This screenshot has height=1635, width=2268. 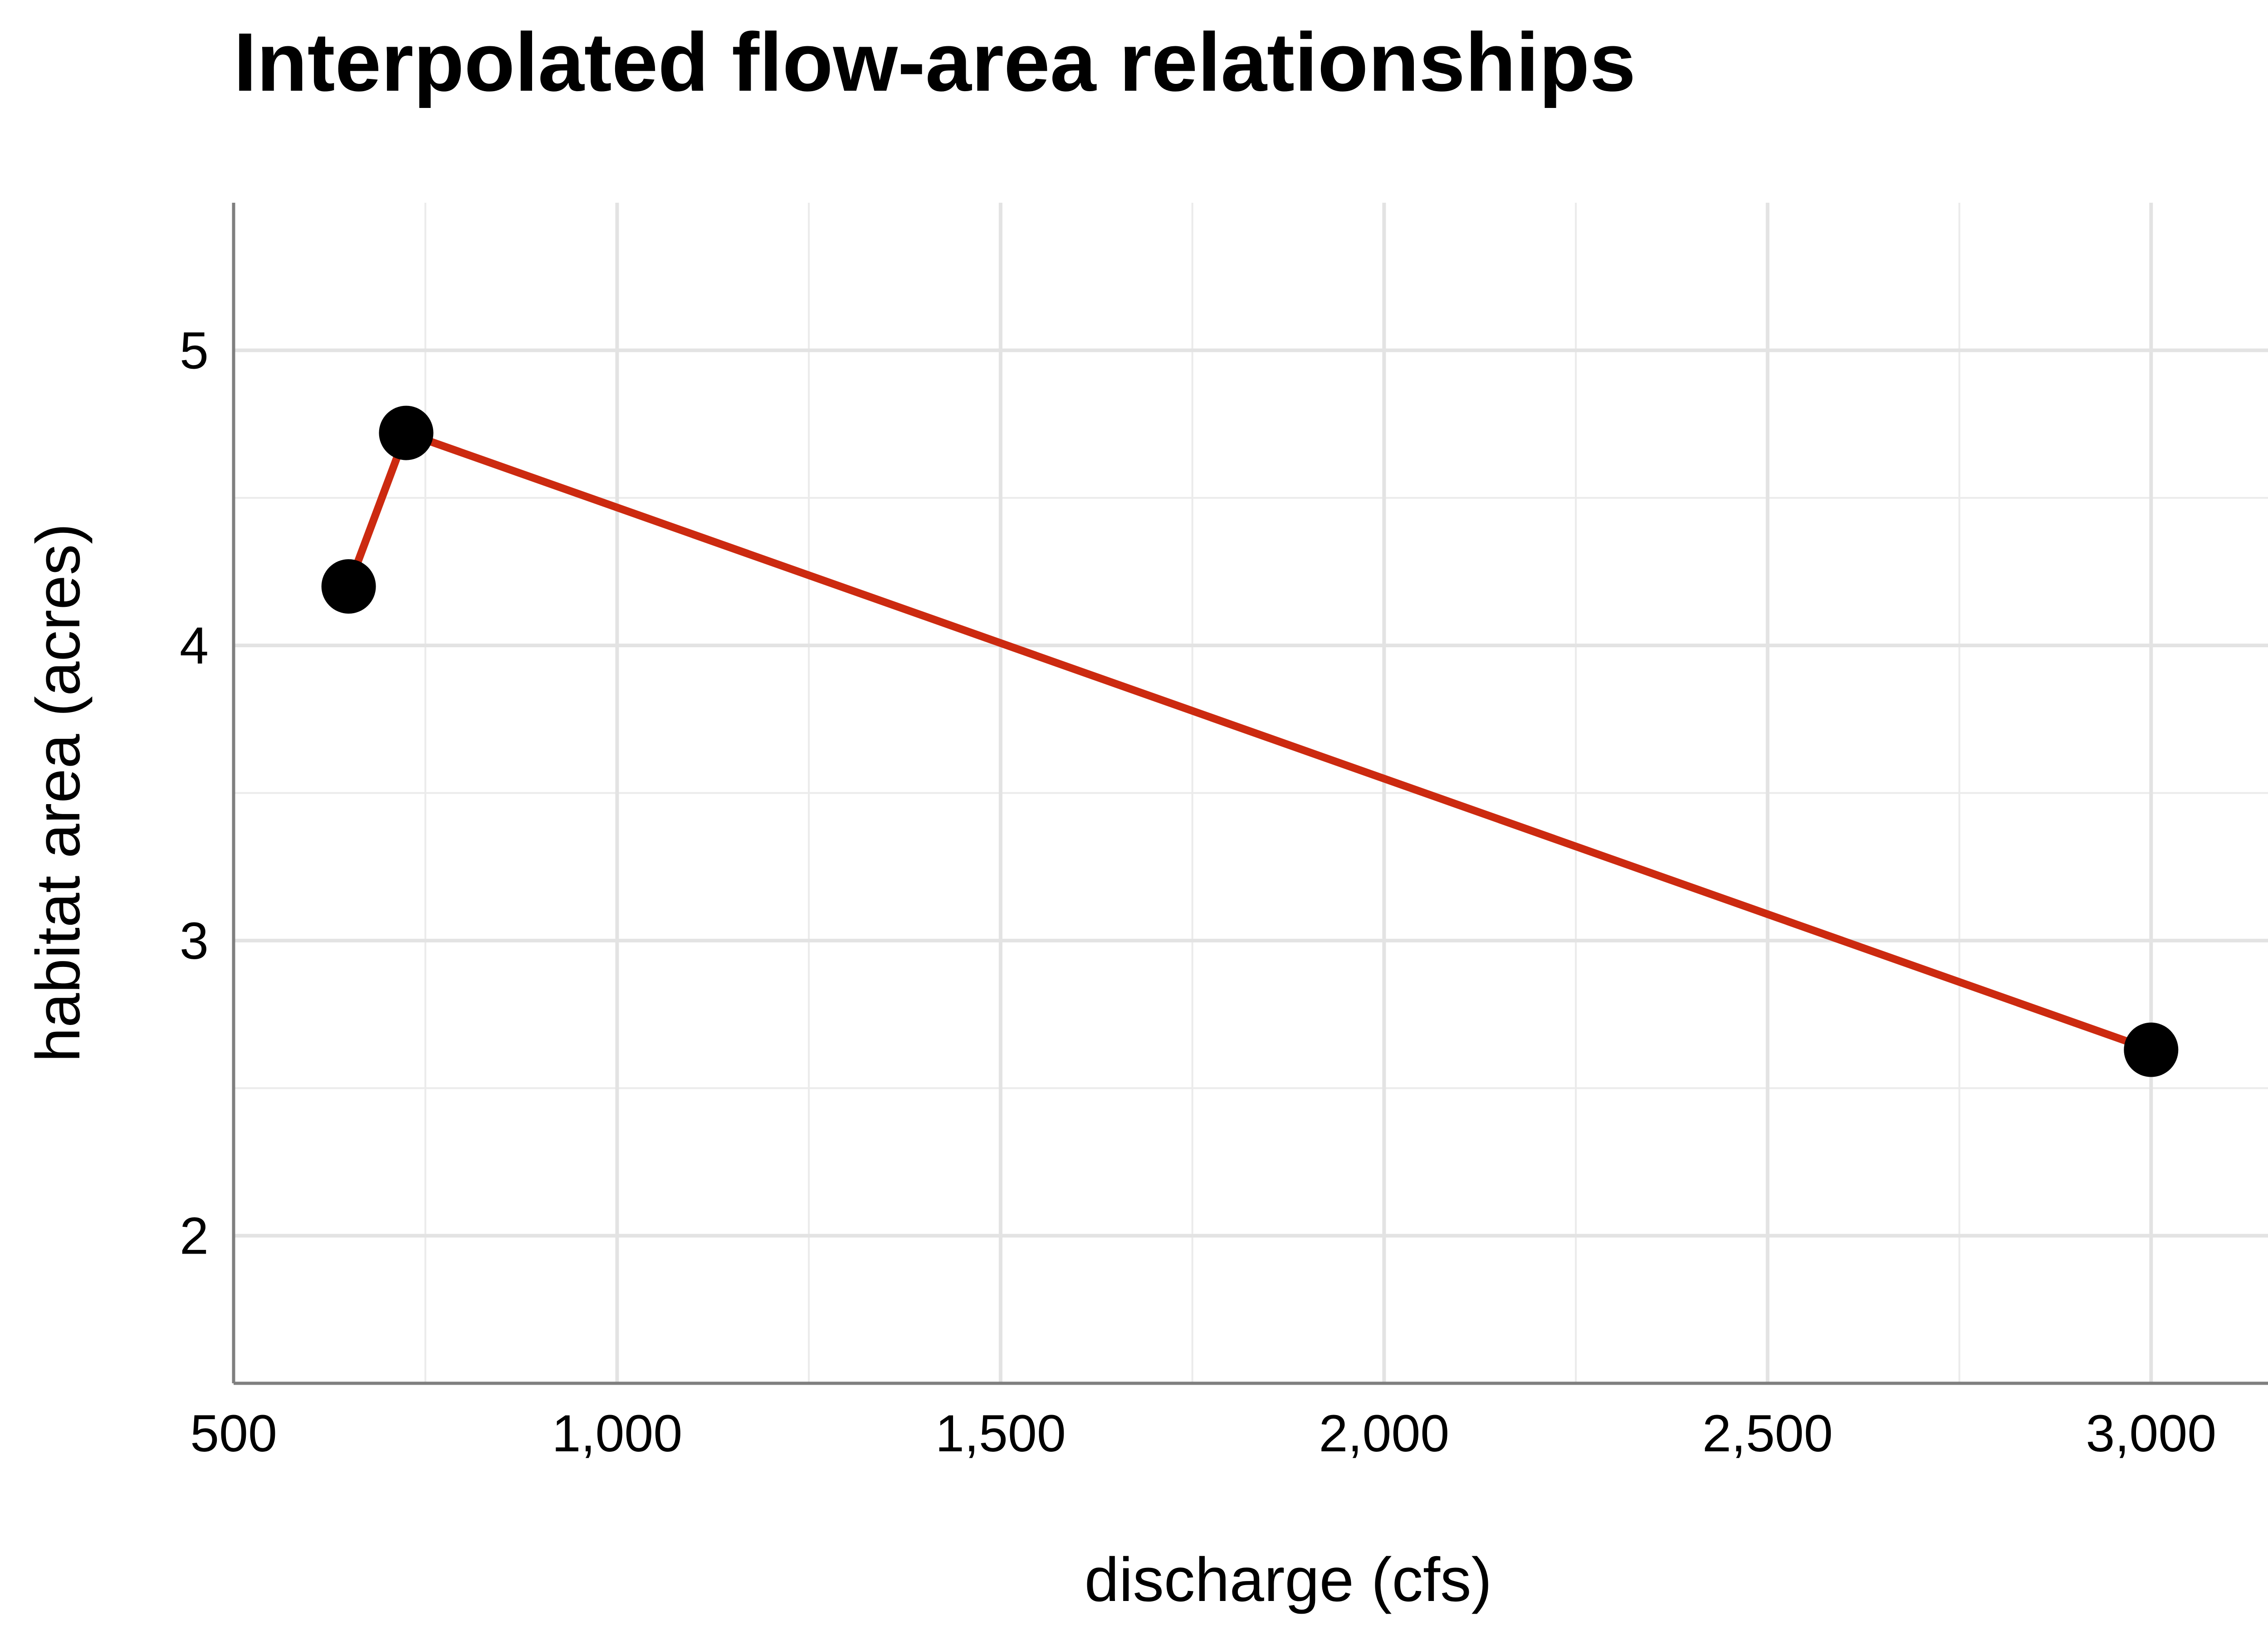 What do you see at coordinates (935, 62) in the screenshot?
I see `chart-title: Interpolated flow-area relationships` at bounding box center [935, 62].